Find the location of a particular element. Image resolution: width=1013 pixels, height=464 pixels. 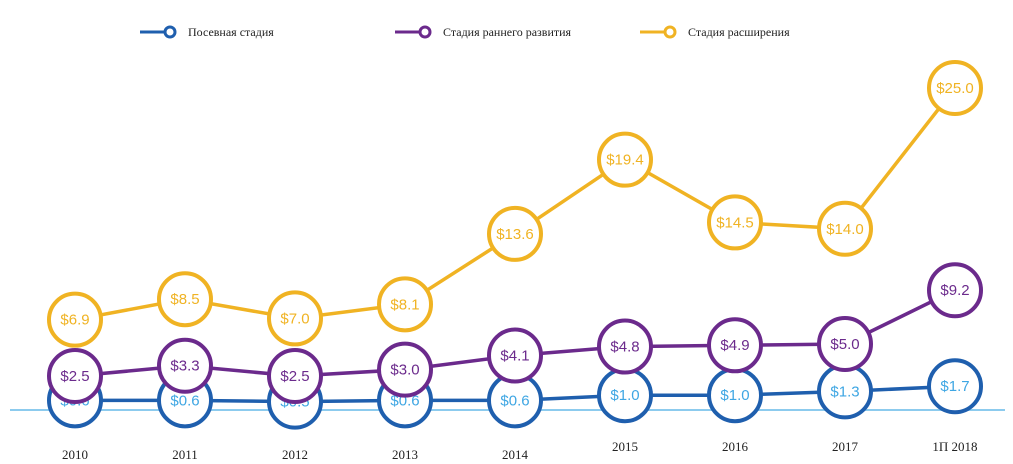

x-tick-label: 2016 is located at coordinates (735, 446).